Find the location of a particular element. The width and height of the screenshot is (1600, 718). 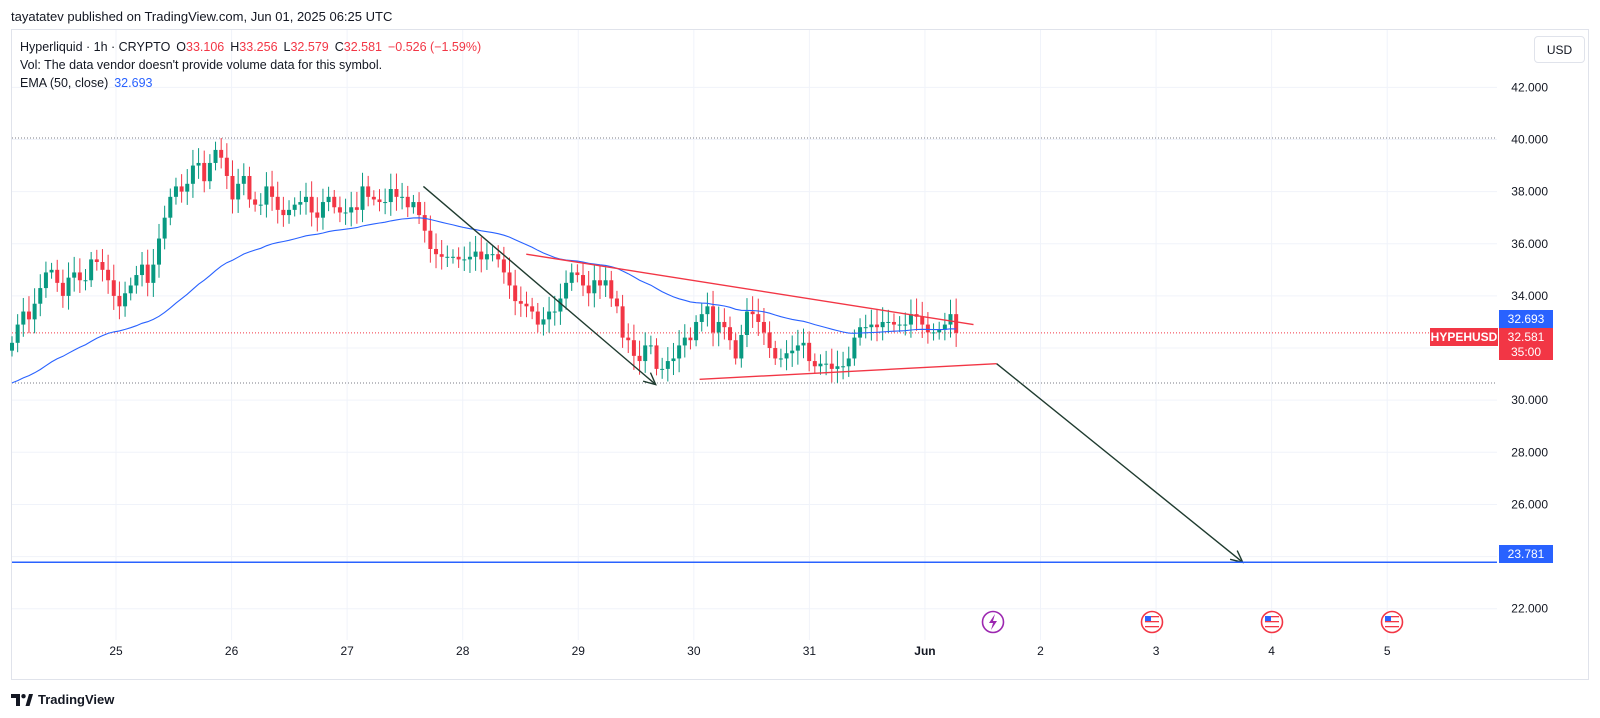

target-price-tag: 23.781 is located at coordinates (1526, 554).